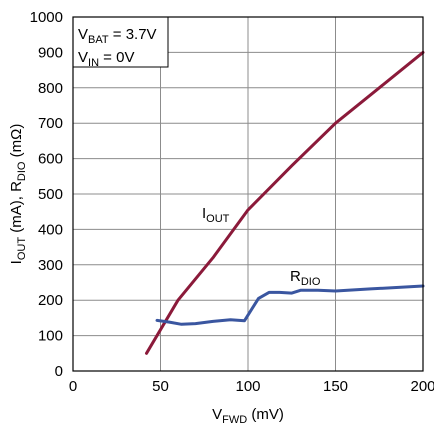 The image size is (434, 423). I want to click on series-line-rdio, so click(290, 305).